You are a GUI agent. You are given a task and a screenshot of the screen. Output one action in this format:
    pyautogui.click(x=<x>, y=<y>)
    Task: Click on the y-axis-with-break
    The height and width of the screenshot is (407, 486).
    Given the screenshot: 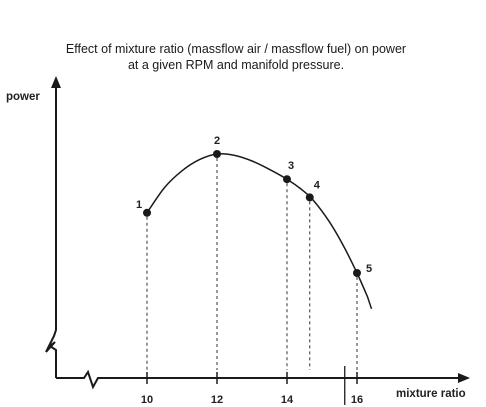 What is the action you would take?
    pyautogui.click(x=51, y=232)
    